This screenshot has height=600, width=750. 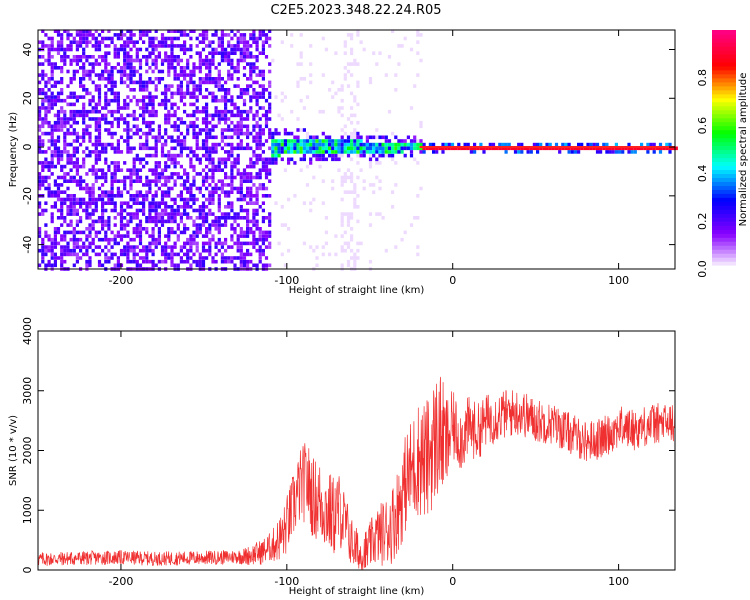 I want to click on colorbar-label: Normalized spectral amplitude, so click(x=743, y=150).